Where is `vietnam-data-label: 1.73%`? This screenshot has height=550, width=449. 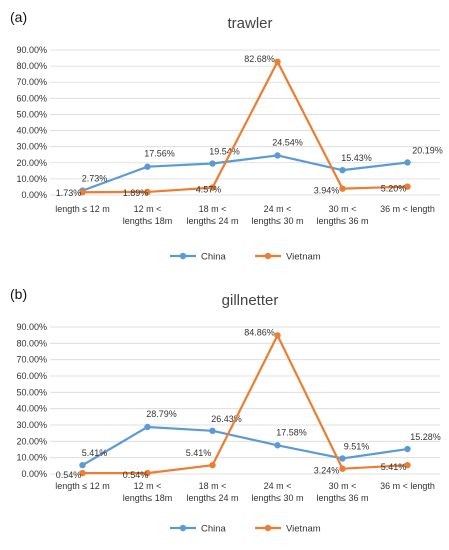
vietnam-data-label: 1.73% is located at coordinates (69, 193).